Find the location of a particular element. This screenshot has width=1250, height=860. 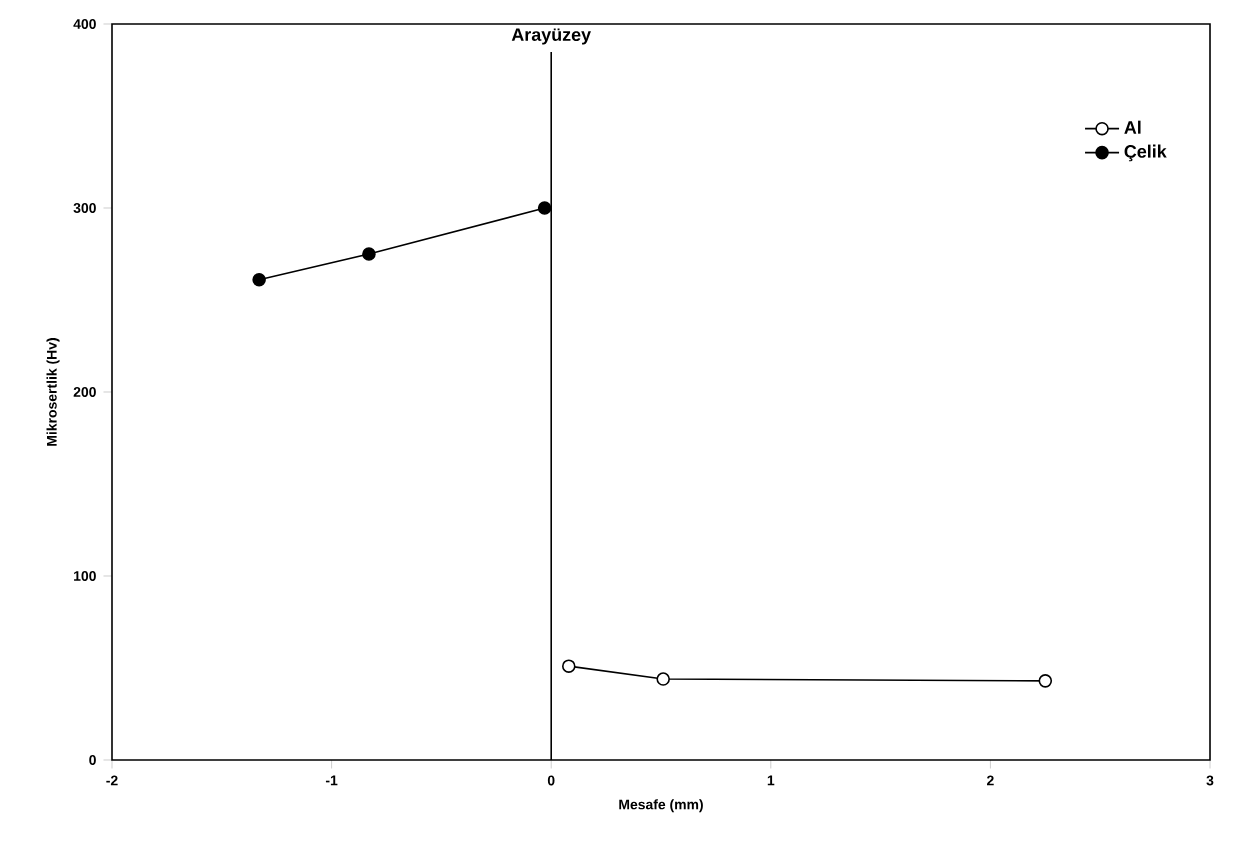

legend-label: Çelik is located at coordinates (1145, 153).